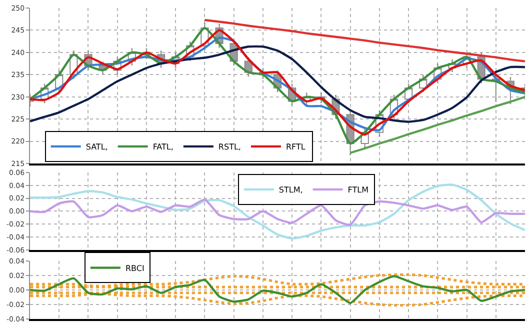 The width and height of the screenshot is (532, 327). Describe the element at coordinates (134, 268) in the screenshot. I see `legend-label: RBCI` at that location.